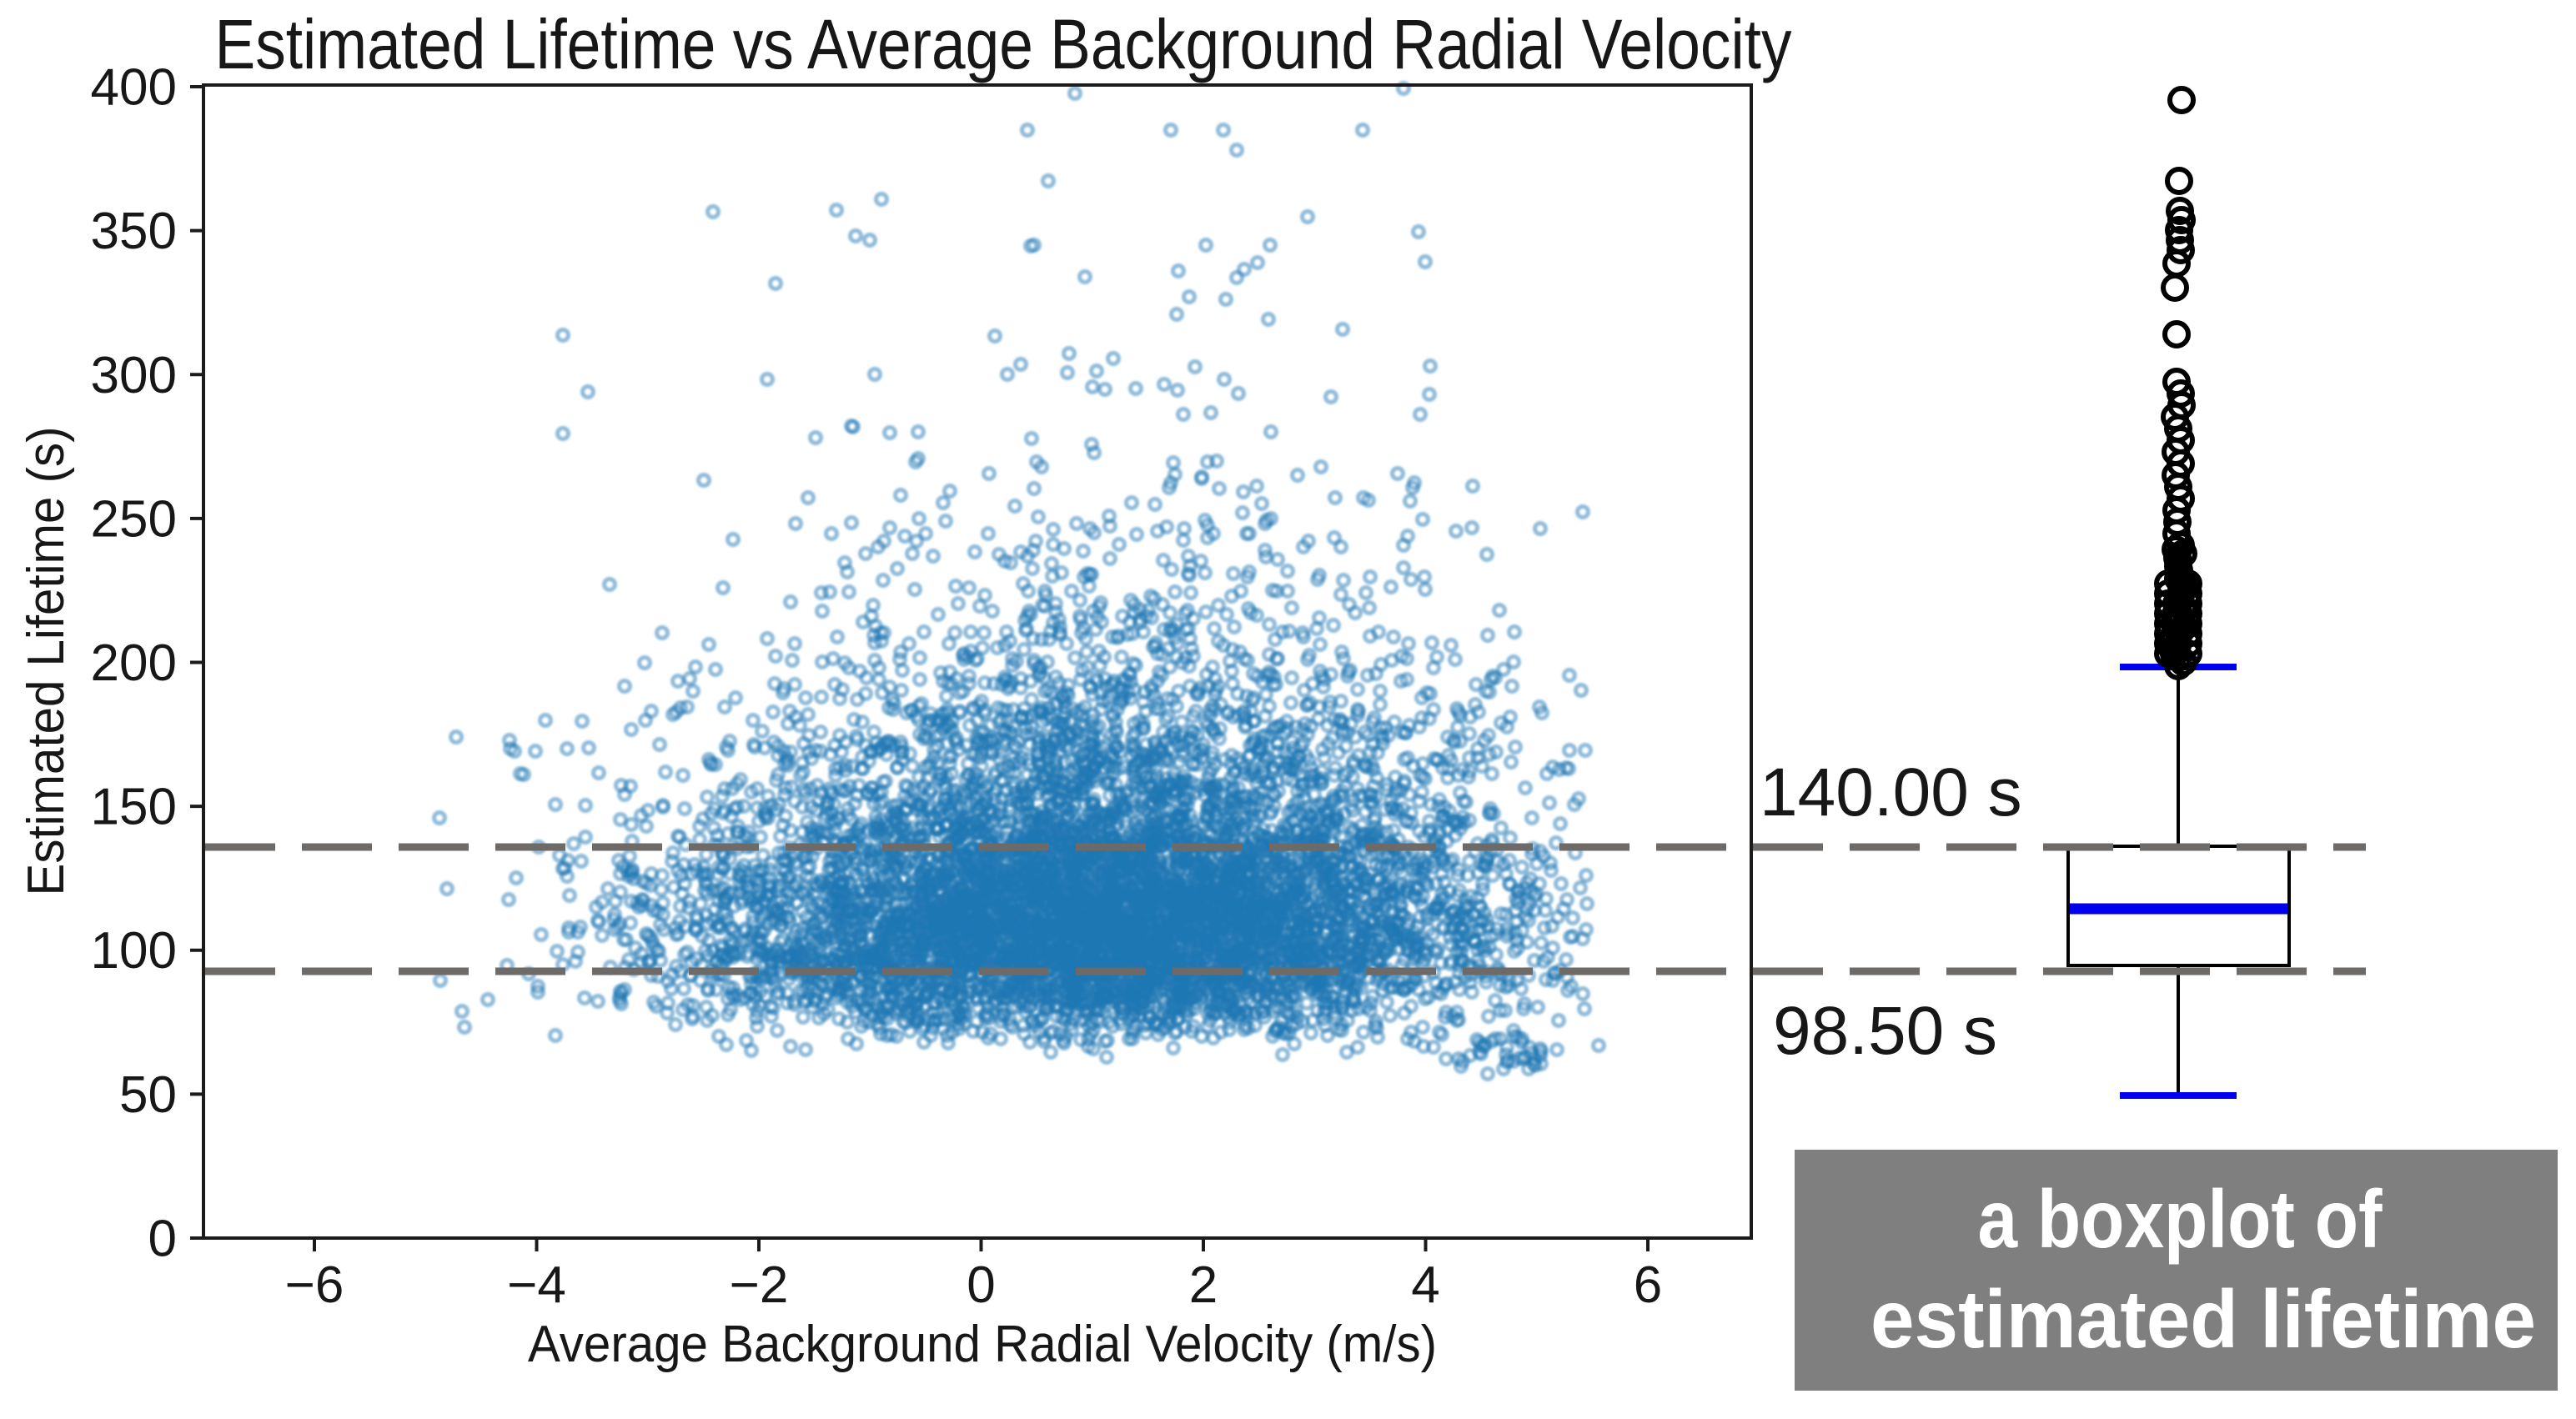 This screenshot has width=2576, height=1419. Describe the element at coordinates (134, 88) in the screenshot. I see `svg-text: 400` at that location.